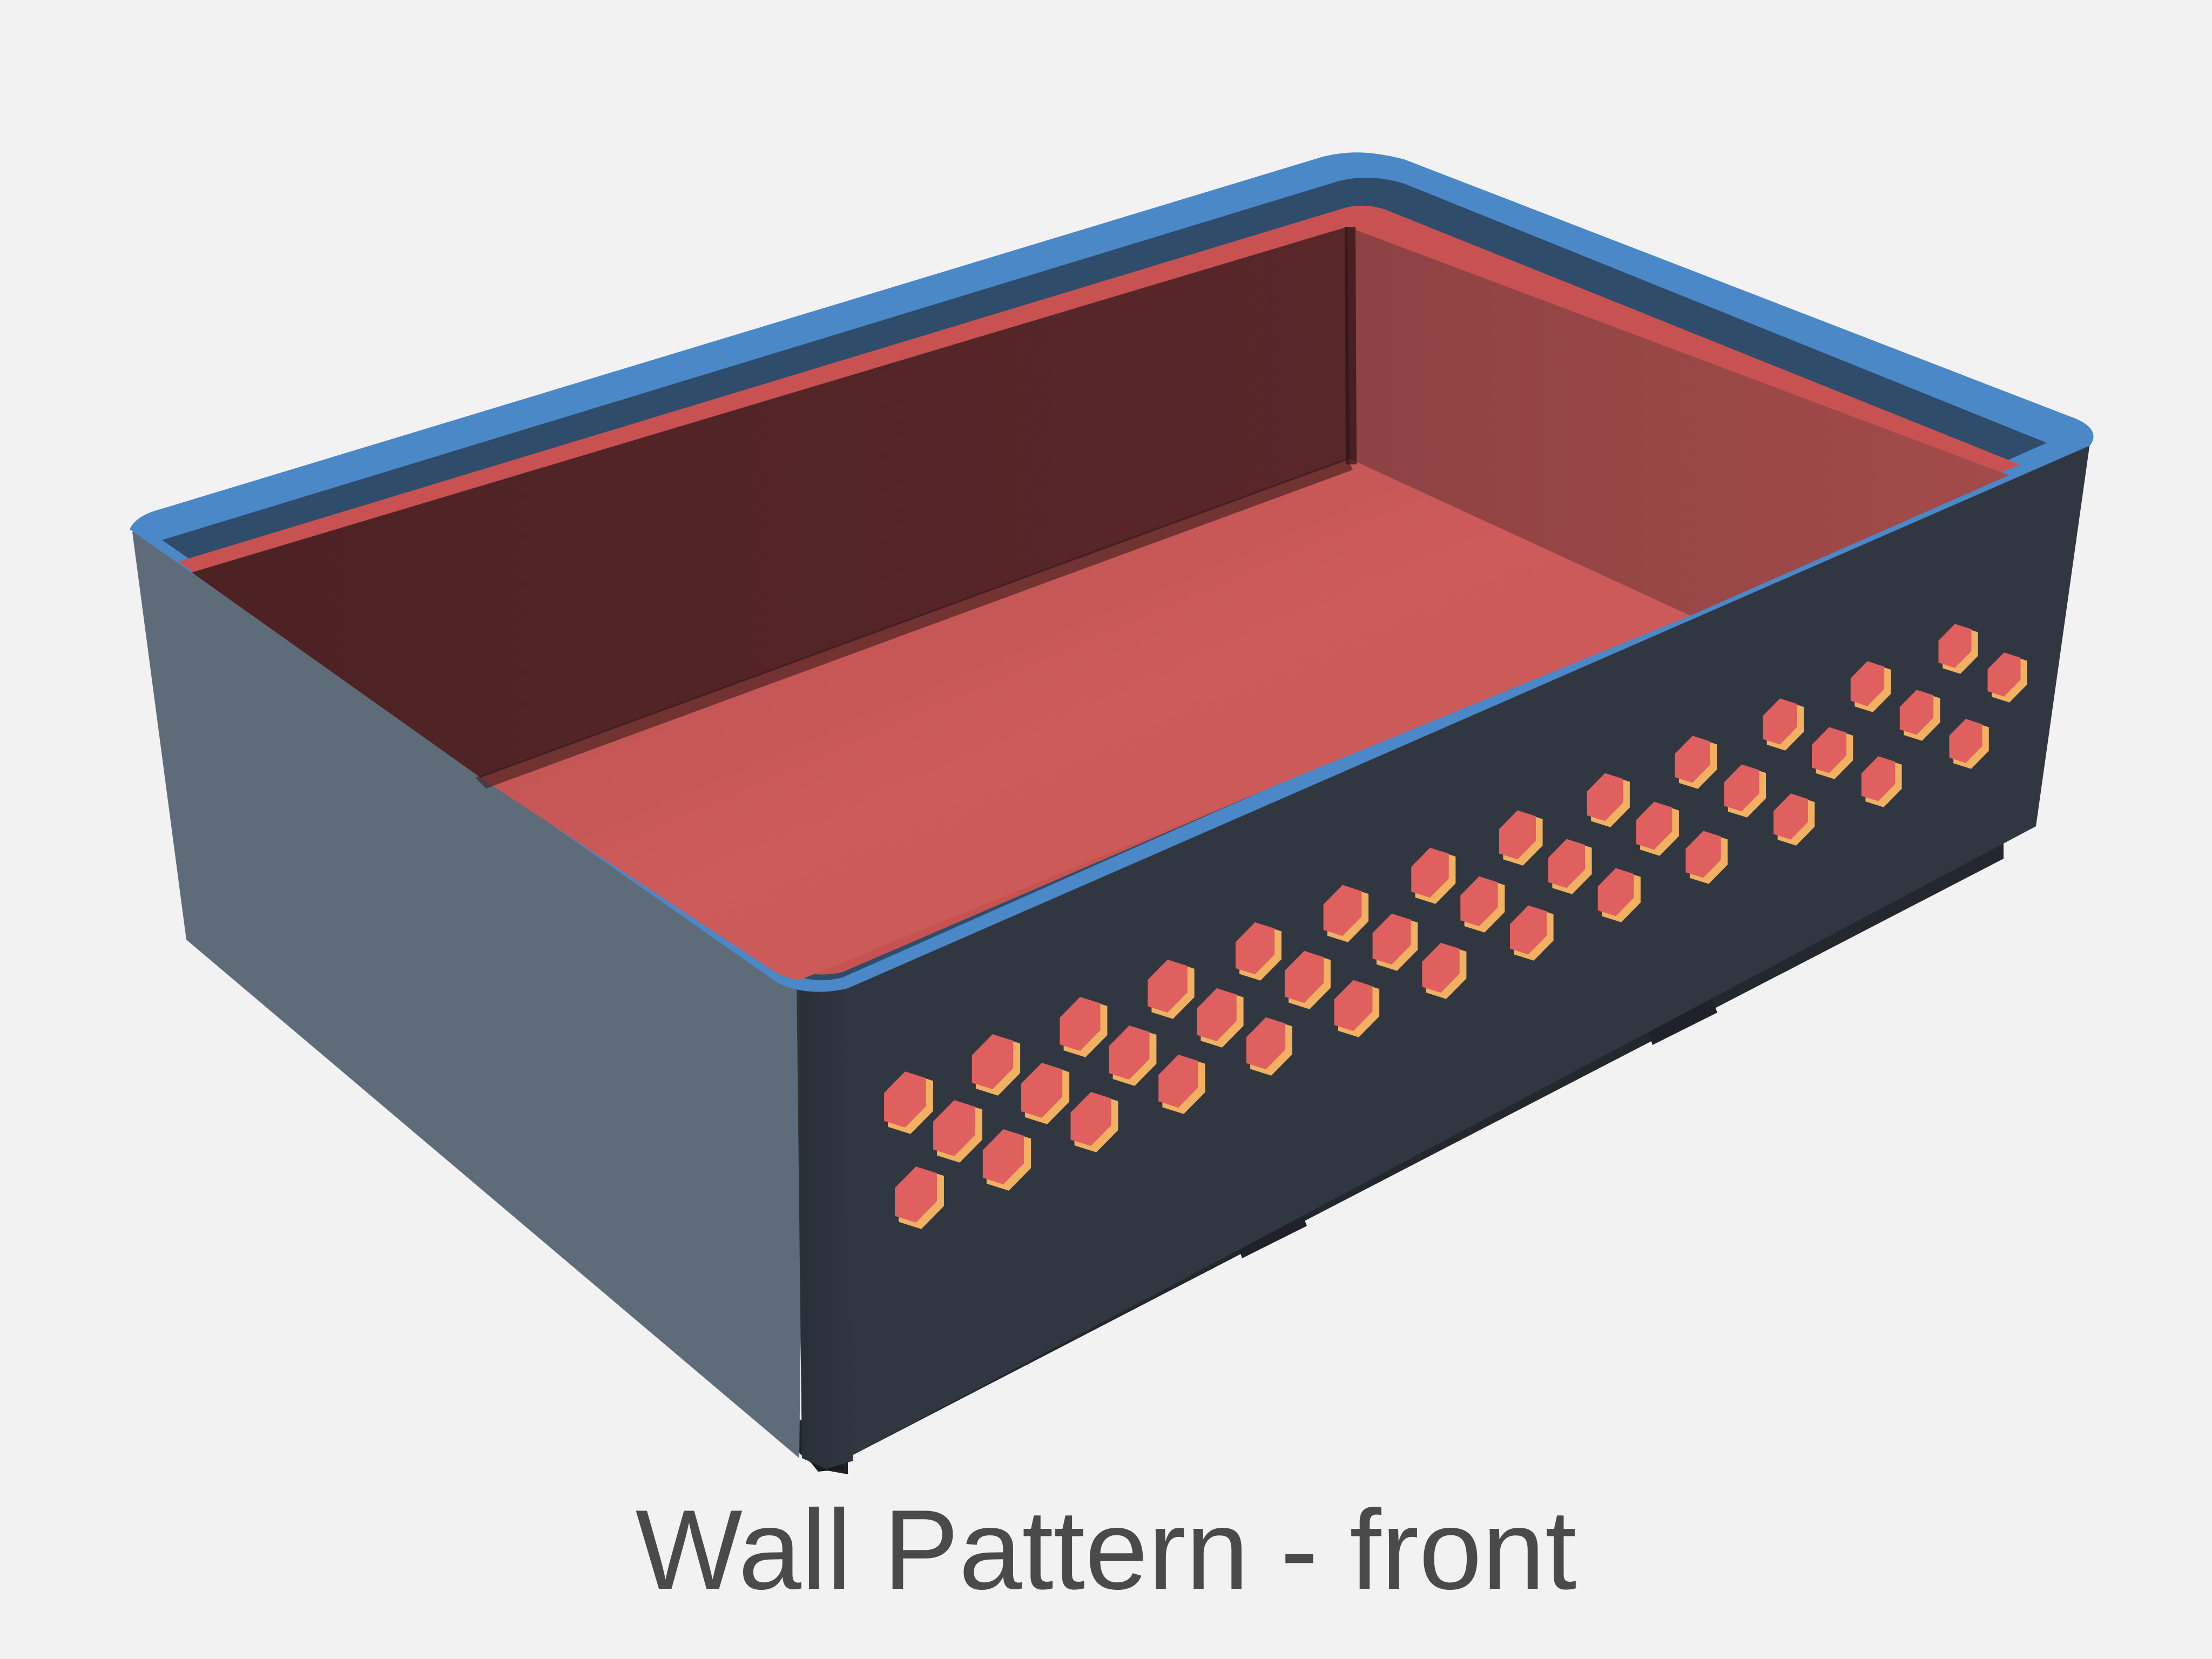 This screenshot has width=2212, height=1659. What do you see at coordinates (807, 1220) in the screenshot?
I see `front-corner` at bounding box center [807, 1220].